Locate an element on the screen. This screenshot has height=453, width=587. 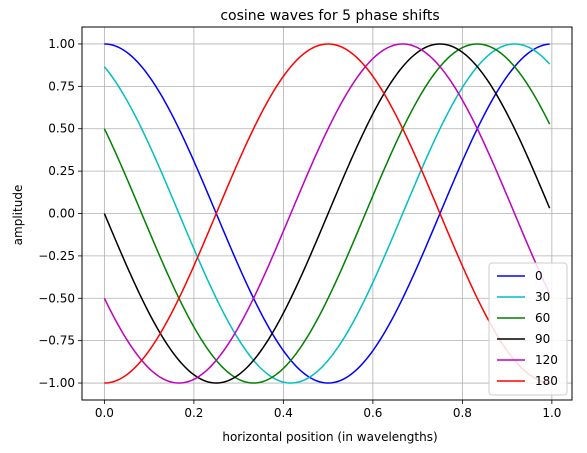
y-tick-label: 0.25 is located at coordinates (61, 171).